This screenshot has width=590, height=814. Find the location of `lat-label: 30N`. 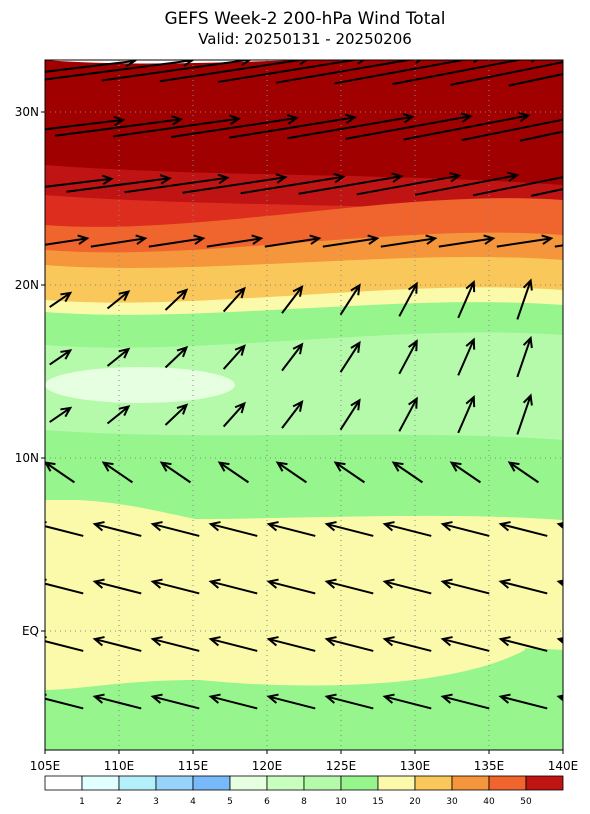

lat-label: 30N is located at coordinates (27, 112).